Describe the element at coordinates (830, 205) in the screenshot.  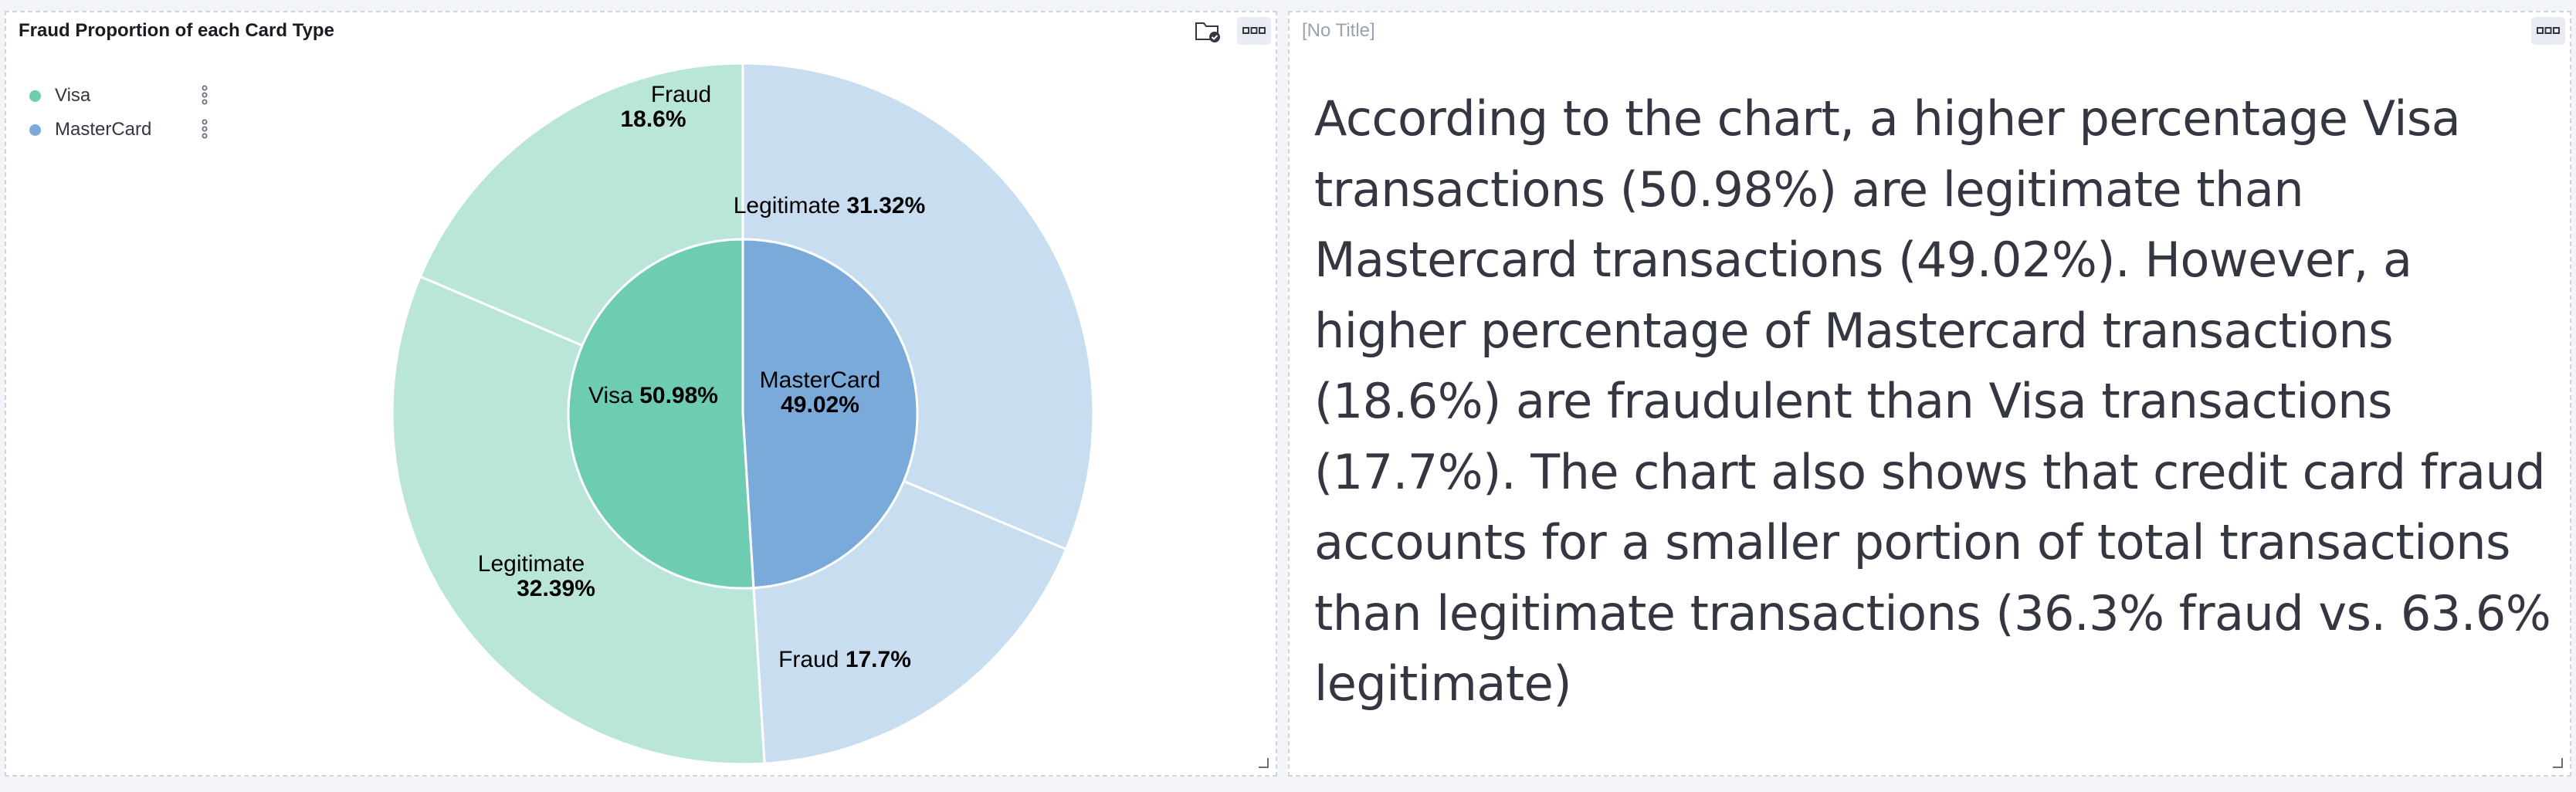
I see `pie-label-mastercard-legitimate: Legitimate 31.32%` at that location.